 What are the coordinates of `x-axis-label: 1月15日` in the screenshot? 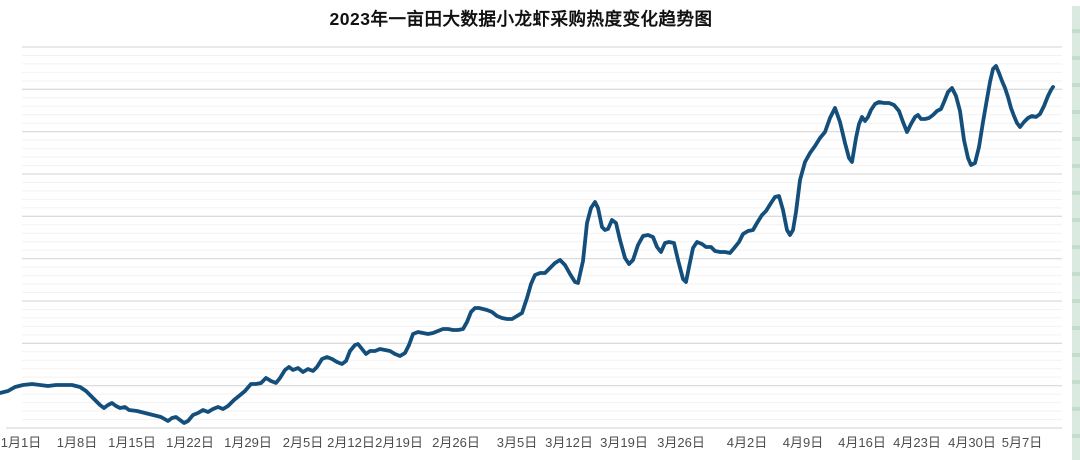 It's located at (132, 442).